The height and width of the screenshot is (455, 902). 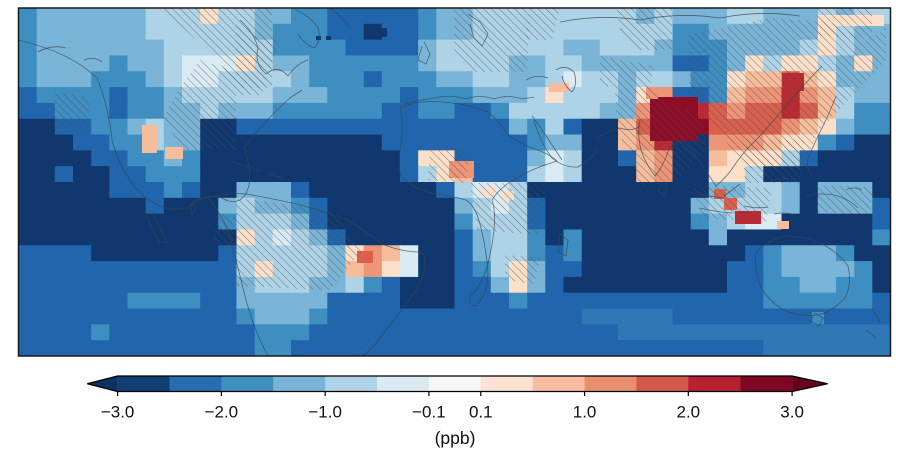 I want to click on svg-text: 2.0, so click(x=689, y=412).